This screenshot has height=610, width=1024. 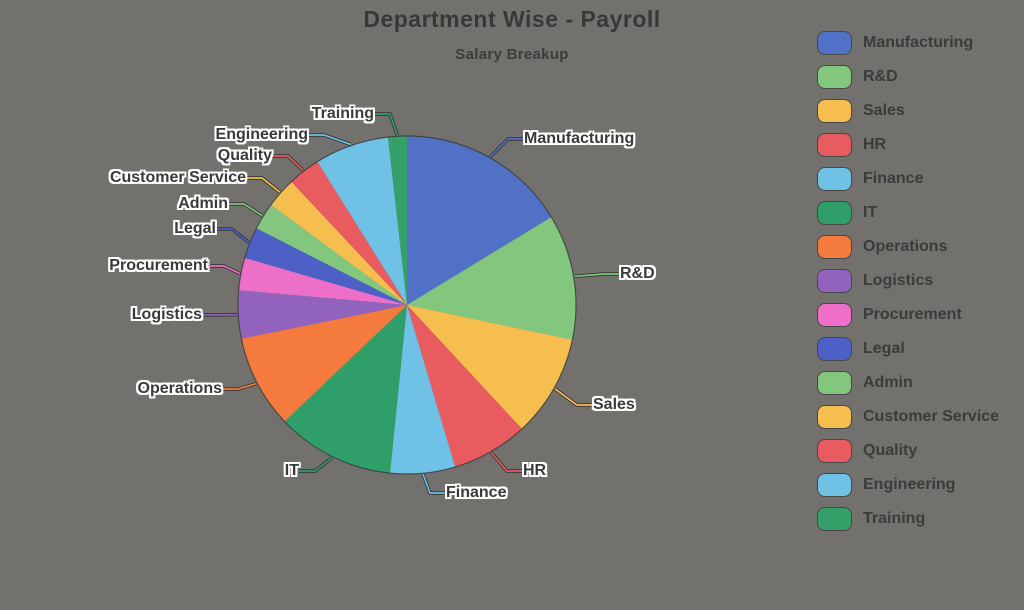 I want to click on slice-label-operations: Operations, so click(x=179, y=388).